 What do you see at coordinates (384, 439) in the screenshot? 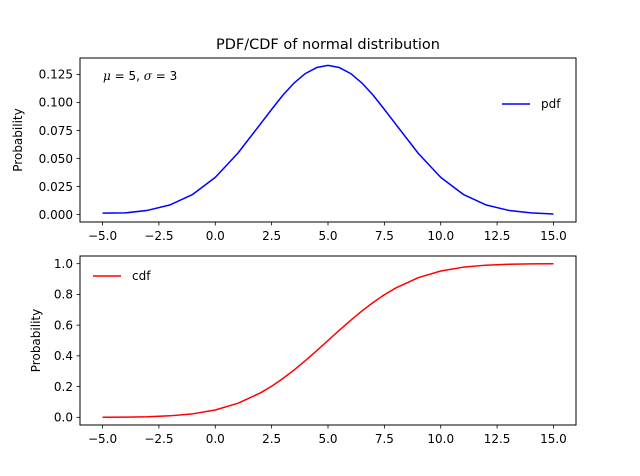
I see `cdf-panel-x-tick-label-7-5: 7.5` at bounding box center [384, 439].